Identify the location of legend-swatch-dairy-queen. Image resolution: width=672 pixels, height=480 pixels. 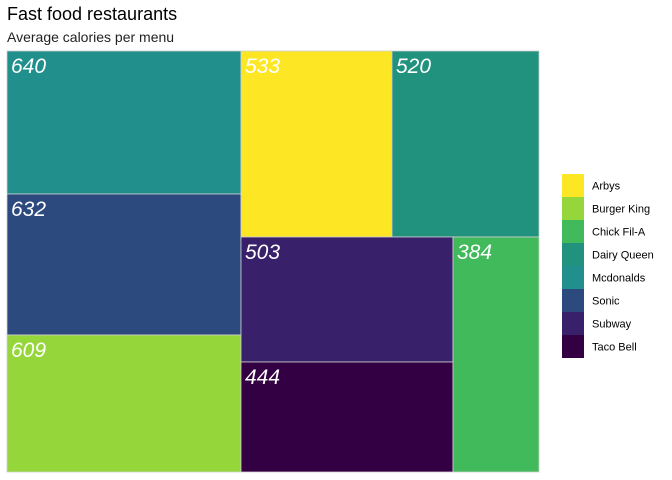
(573, 254).